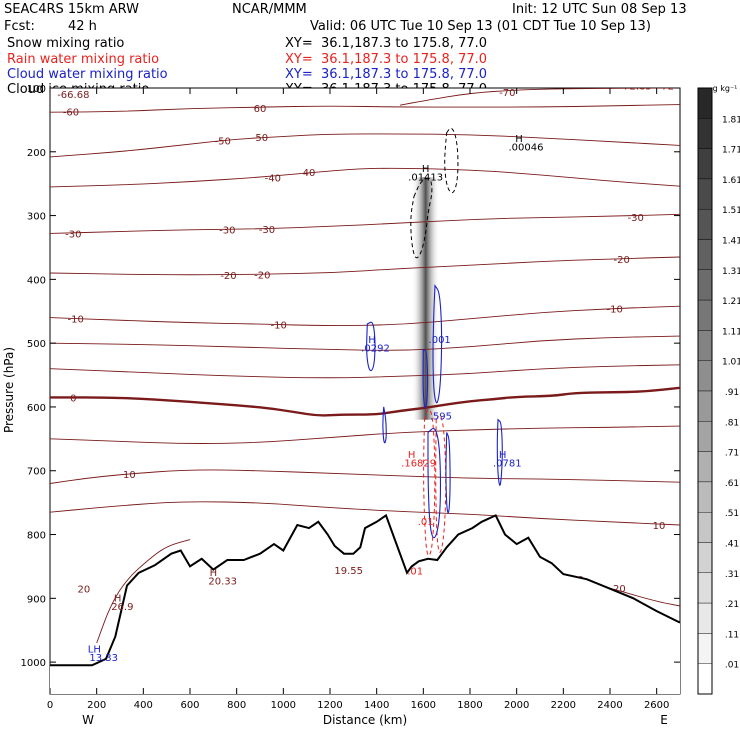  What do you see at coordinates (122, 607) in the screenshot?
I see `extreme-label: 26.9` at bounding box center [122, 607].